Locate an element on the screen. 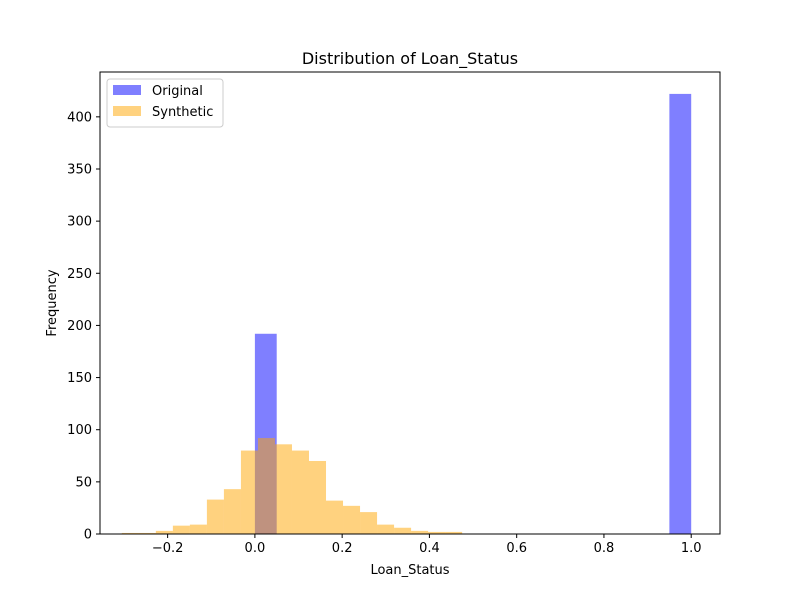 The width and height of the screenshot is (800, 600). x-axis-label: Loan_Status is located at coordinates (409, 570).